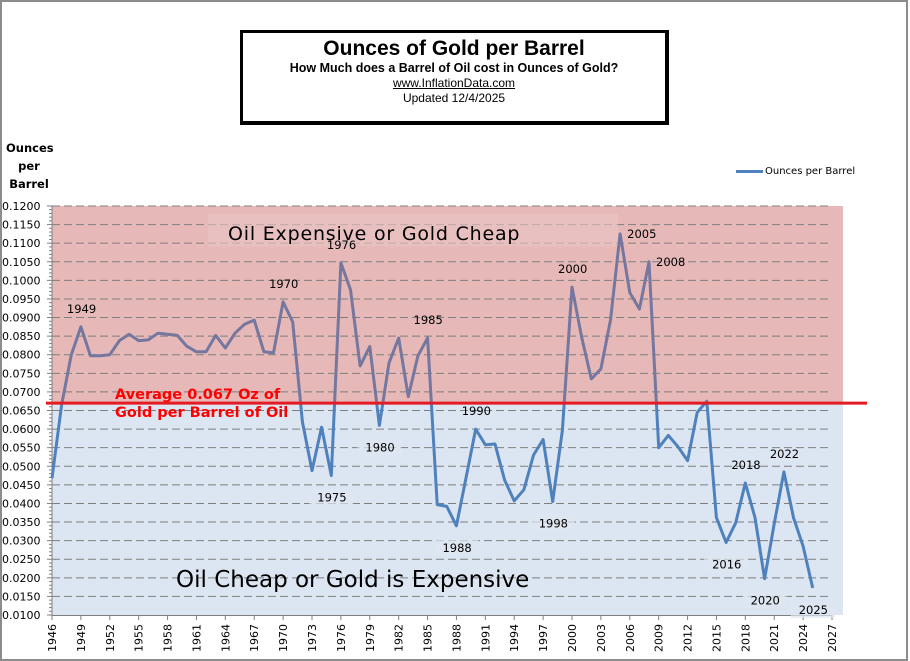  What do you see at coordinates (21, 578) in the screenshot?
I see `y-tick-label: 0.0200` at bounding box center [21, 578].